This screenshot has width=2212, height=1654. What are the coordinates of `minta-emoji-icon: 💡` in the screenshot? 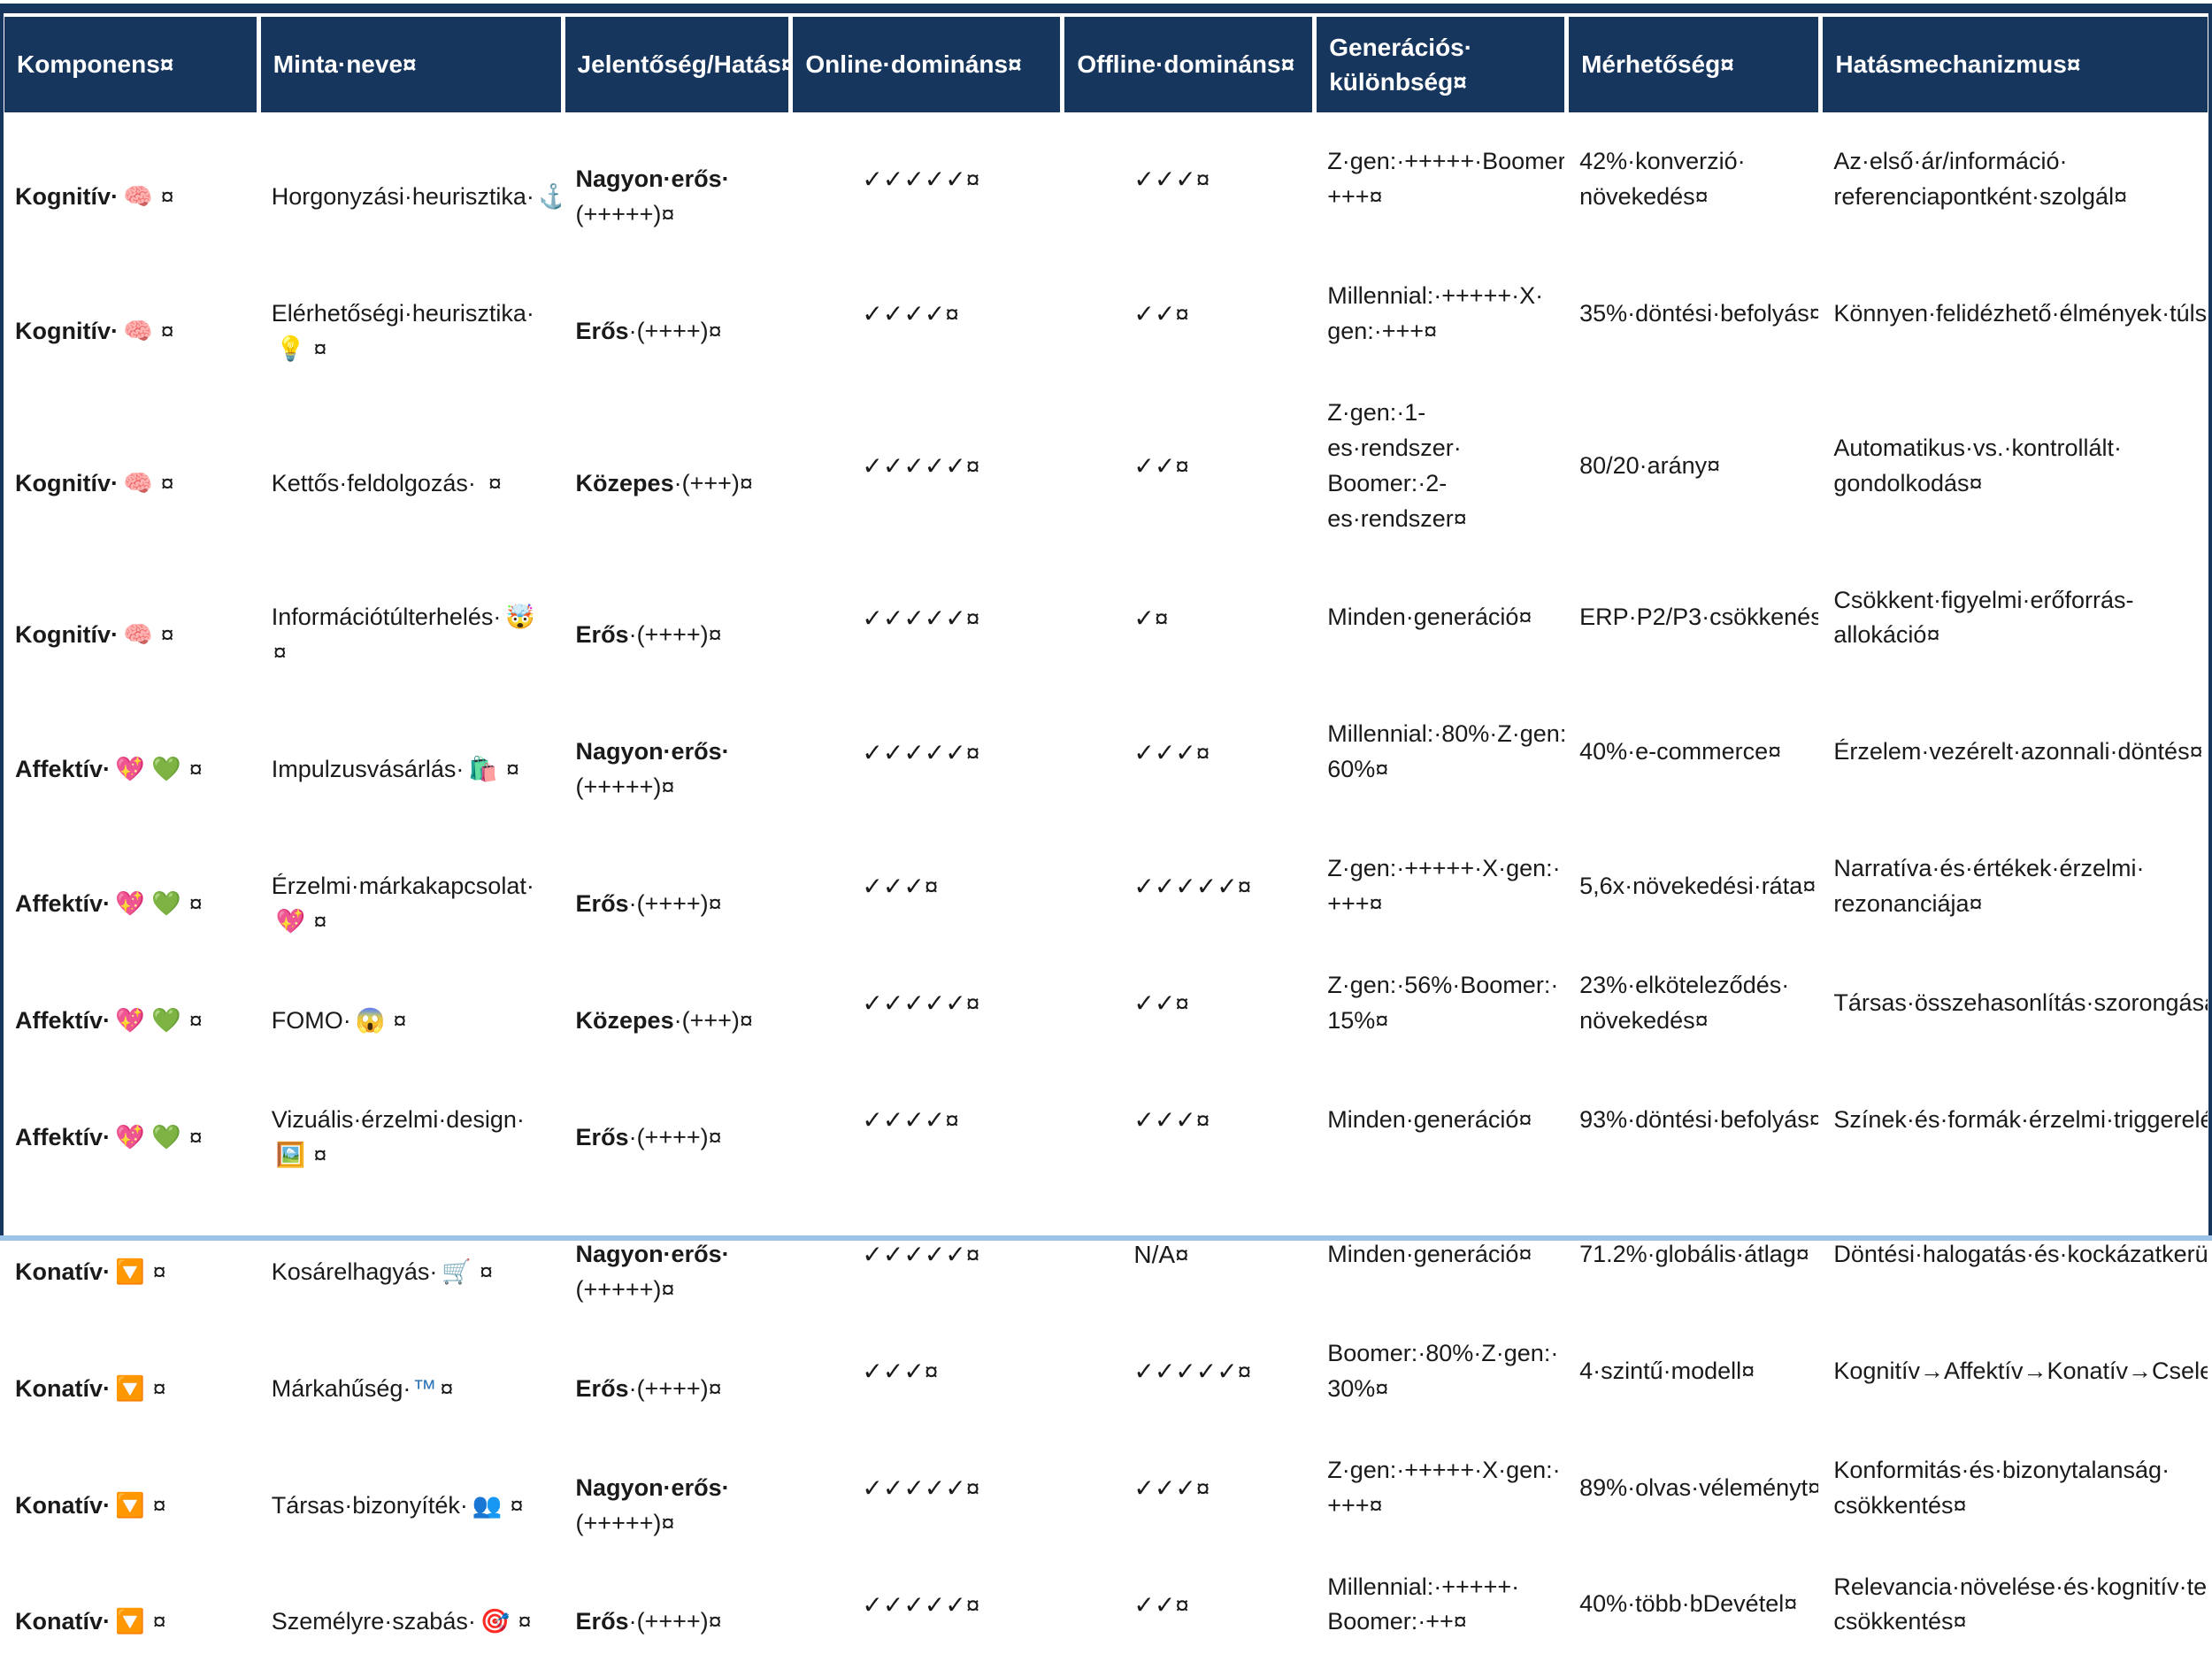 It's located at (291, 349).